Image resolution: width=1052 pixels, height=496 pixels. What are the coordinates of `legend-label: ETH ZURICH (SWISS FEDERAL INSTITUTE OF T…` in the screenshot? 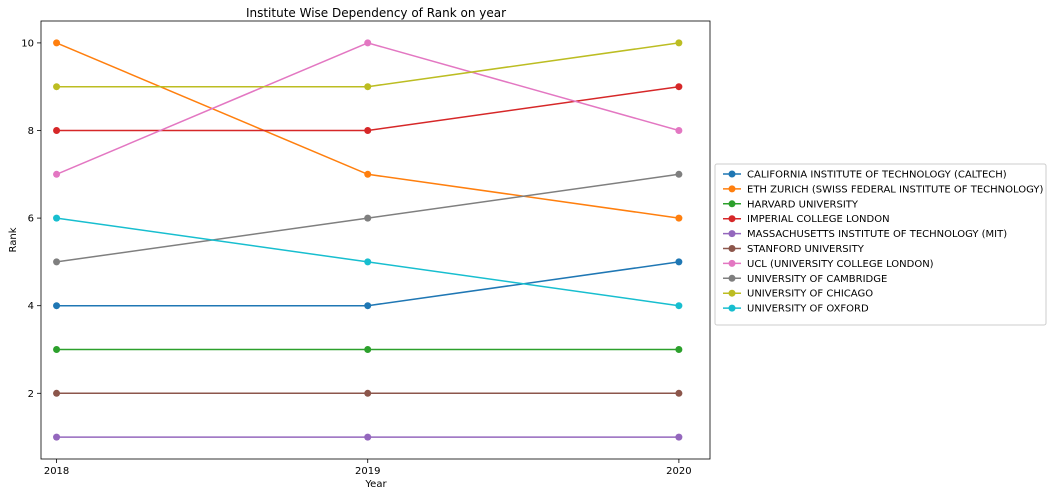 It's located at (895, 189).